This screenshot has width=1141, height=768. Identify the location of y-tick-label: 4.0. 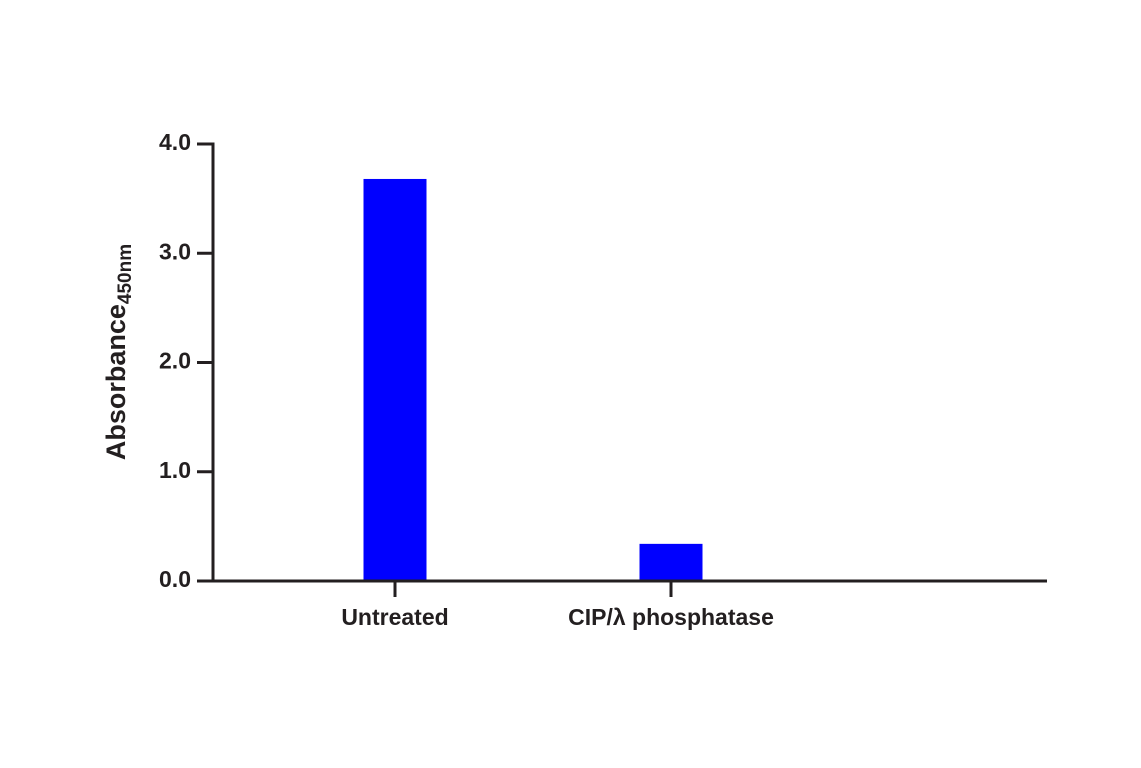
(175, 142).